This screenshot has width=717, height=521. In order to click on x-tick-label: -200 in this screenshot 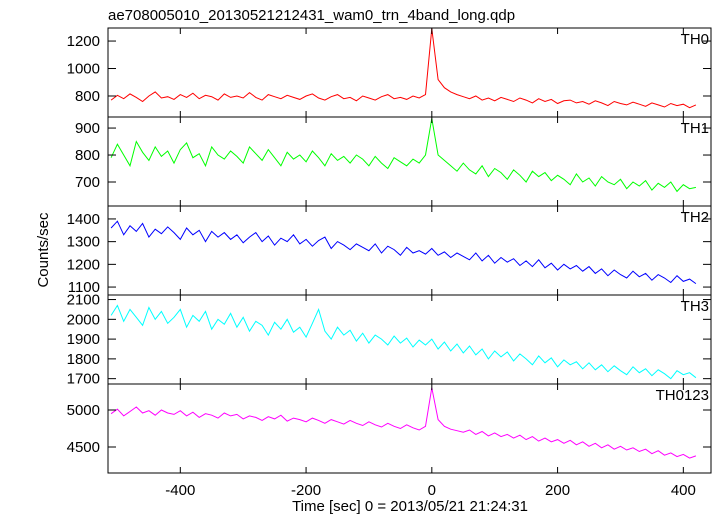, I will do `click(306, 490)`.